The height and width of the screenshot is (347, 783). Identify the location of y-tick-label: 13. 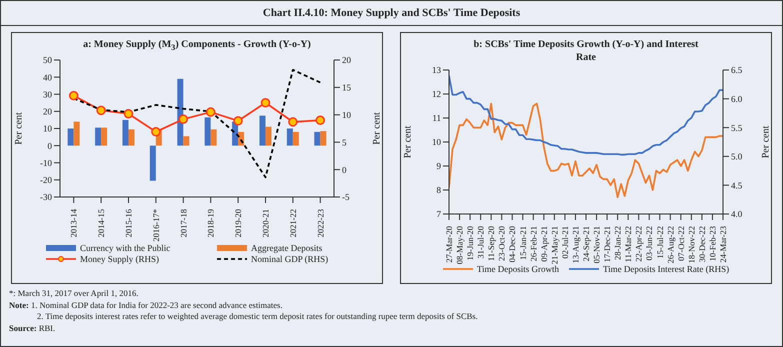
(437, 70).